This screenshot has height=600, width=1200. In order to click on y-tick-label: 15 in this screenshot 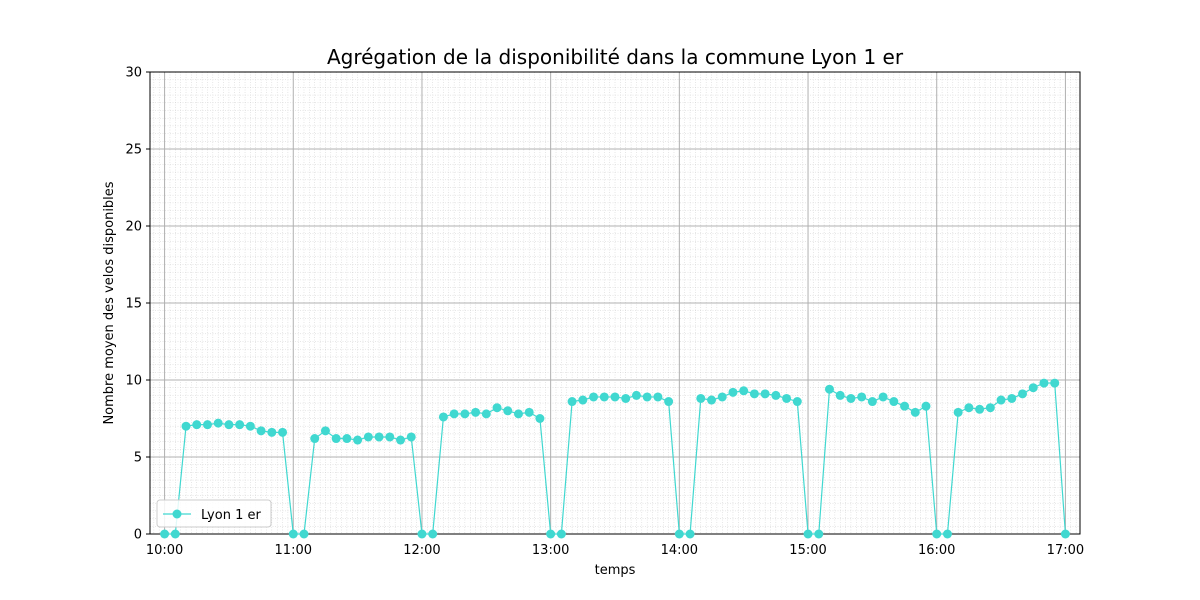, I will do `click(133, 304)`.